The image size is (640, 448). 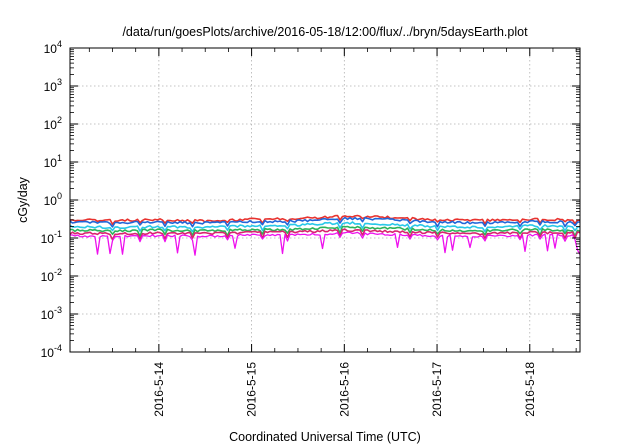 I want to click on x-tick-label: 2016-5-15, so click(x=252, y=389).